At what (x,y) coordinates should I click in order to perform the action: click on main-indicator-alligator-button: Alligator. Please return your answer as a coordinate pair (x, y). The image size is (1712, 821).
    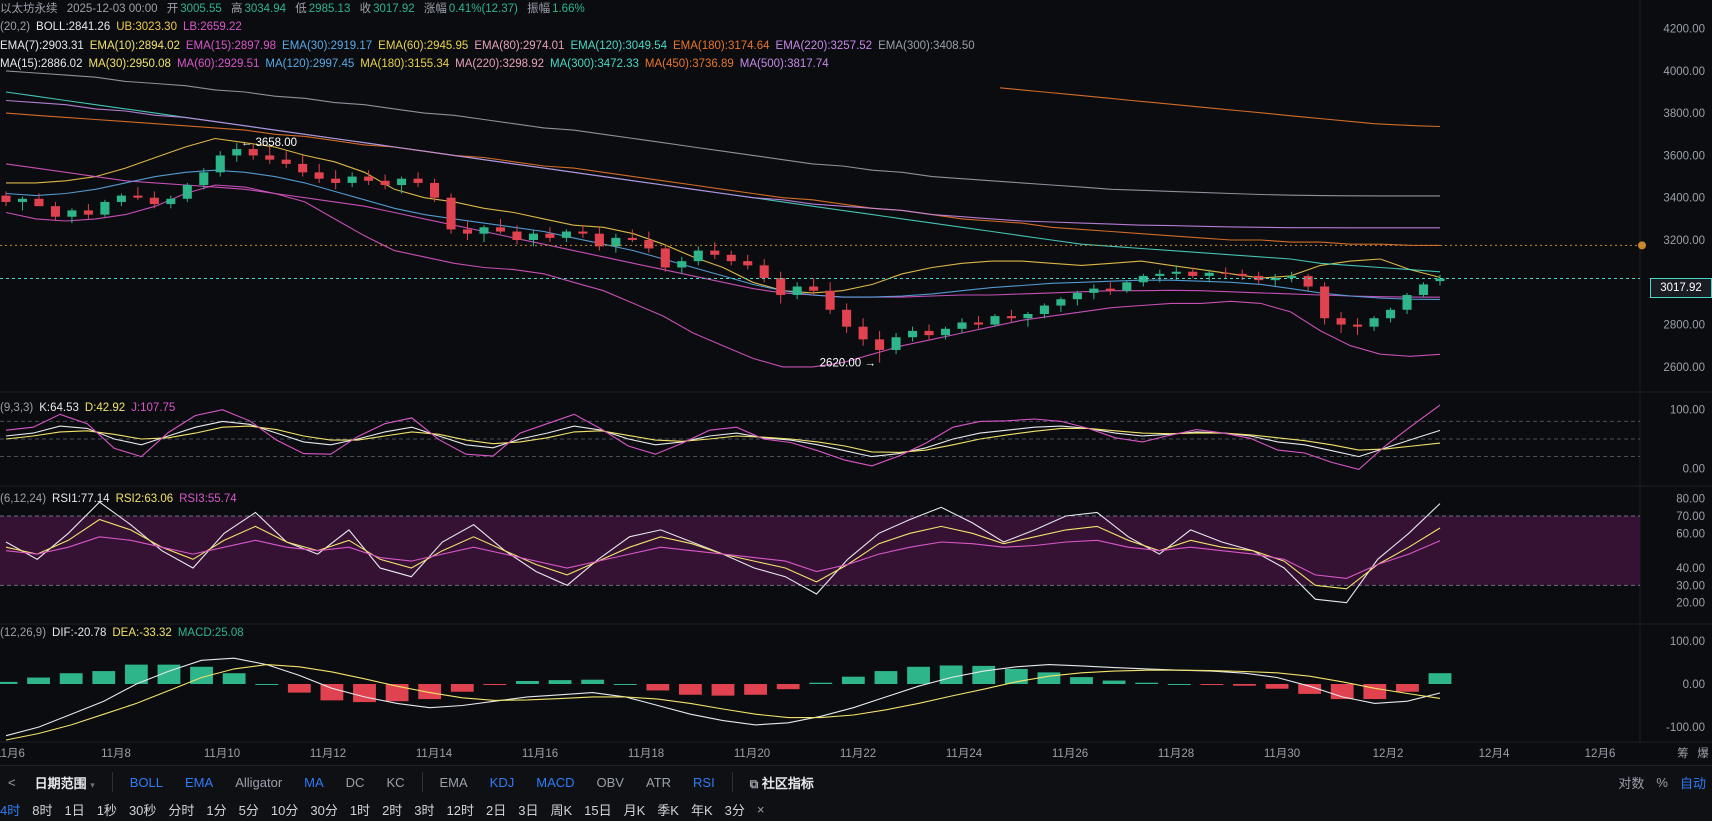
    Looking at the image, I should click on (259, 782).